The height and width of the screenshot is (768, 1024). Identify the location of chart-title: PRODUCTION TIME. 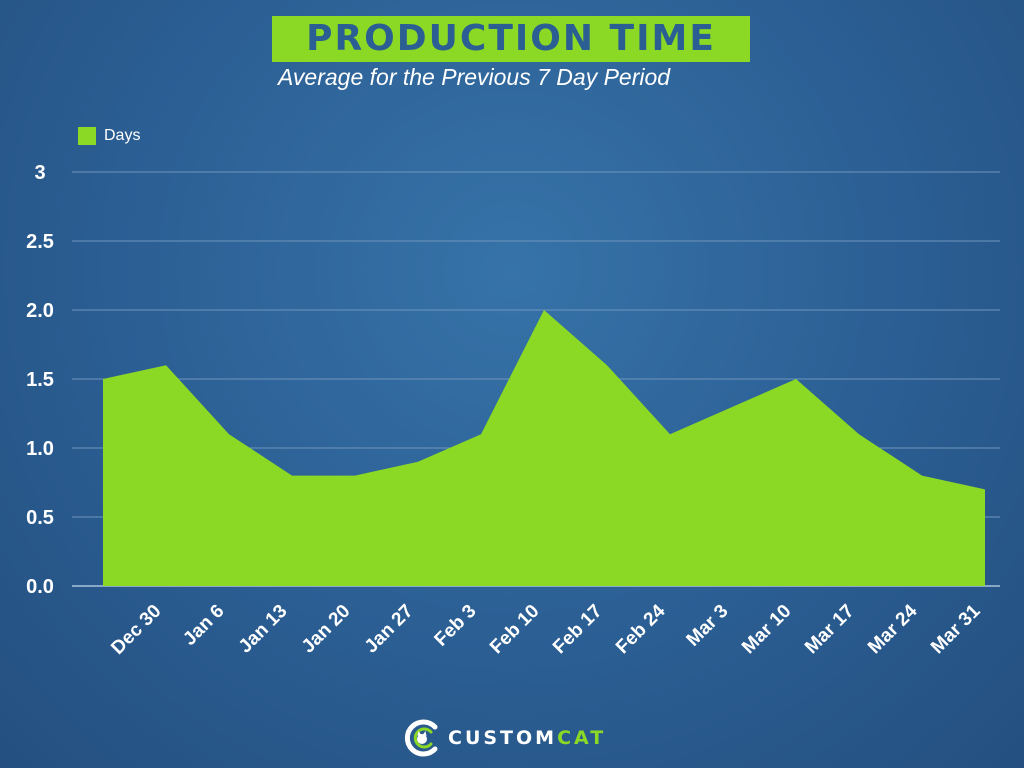
(511, 38).